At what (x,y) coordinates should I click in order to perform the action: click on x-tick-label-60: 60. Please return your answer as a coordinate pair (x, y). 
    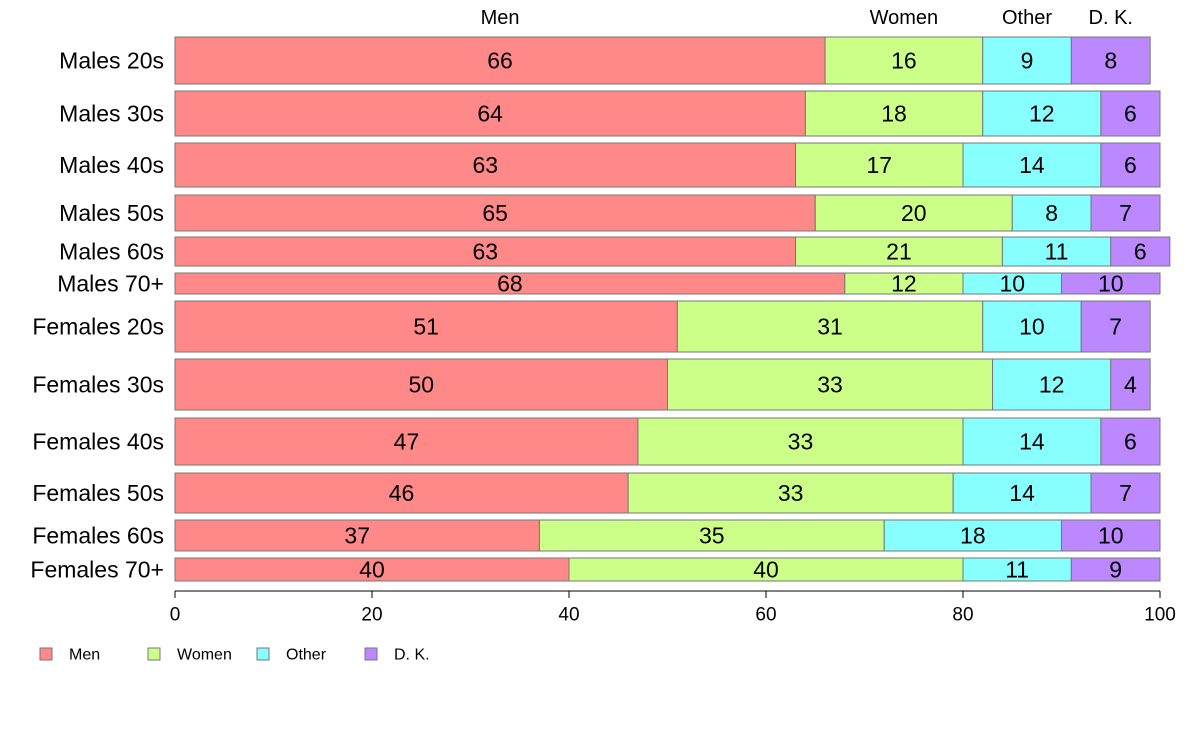
    Looking at the image, I should click on (765, 615).